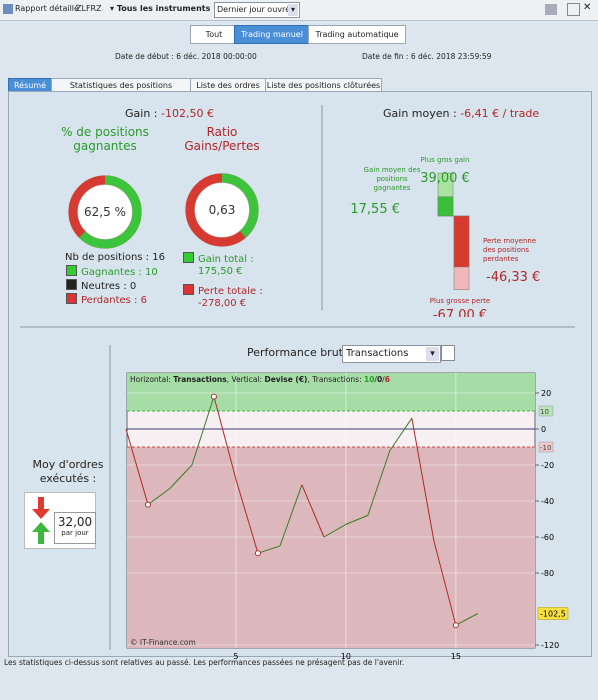 The height and width of the screenshot is (700, 598). Describe the element at coordinates (235, 656) in the screenshot. I see `x-tick-label: 5` at that location.